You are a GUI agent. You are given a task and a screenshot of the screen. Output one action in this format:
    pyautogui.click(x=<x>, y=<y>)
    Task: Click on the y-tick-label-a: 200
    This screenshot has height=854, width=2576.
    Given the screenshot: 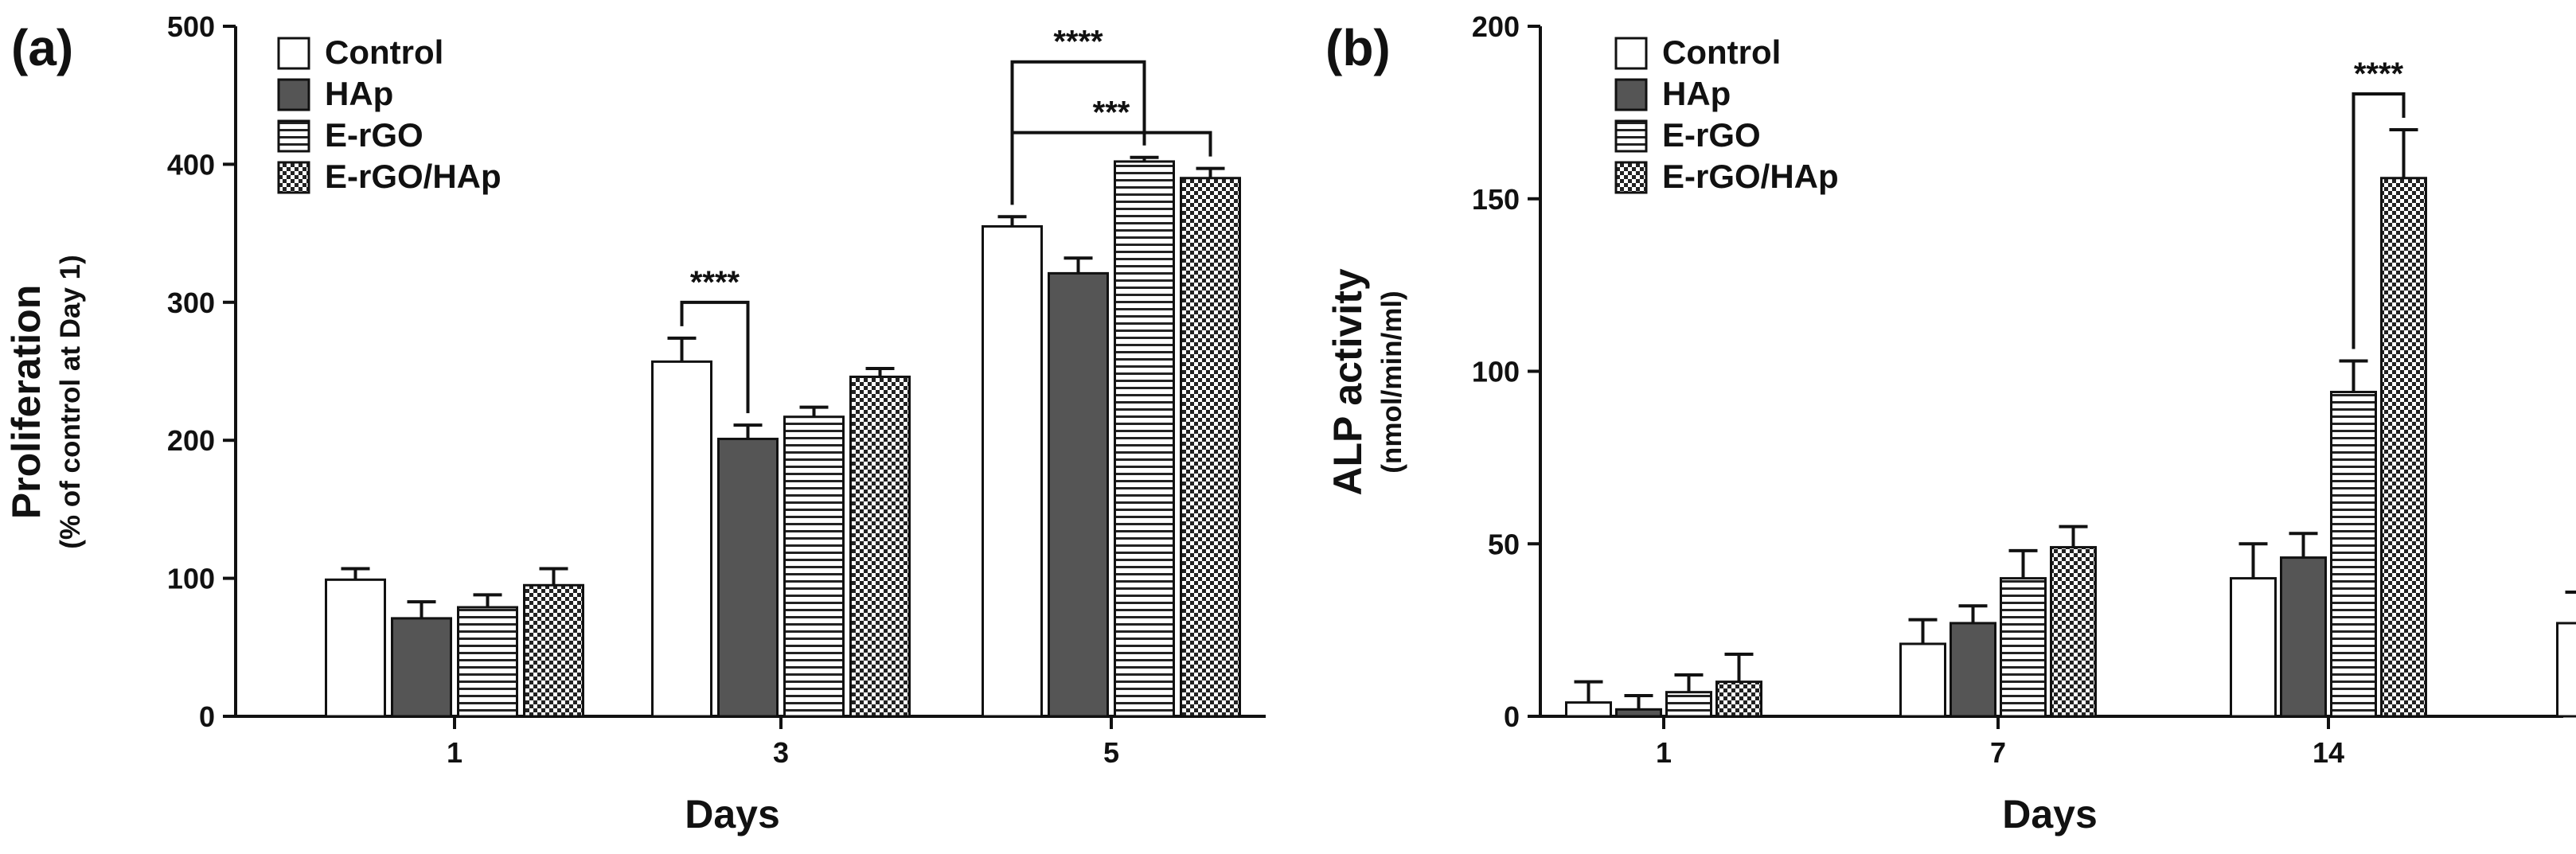 What is the action you would take?
    pyautogui.click(x=191, y=440)
    